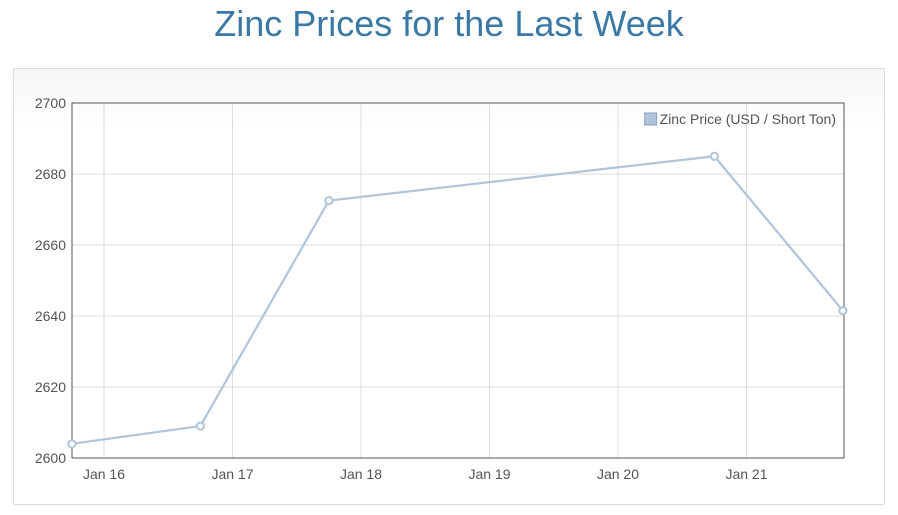  Describe the element at coordinates (50, 387) in the screenshot. I see `y-tick-label: 2620` at that location.